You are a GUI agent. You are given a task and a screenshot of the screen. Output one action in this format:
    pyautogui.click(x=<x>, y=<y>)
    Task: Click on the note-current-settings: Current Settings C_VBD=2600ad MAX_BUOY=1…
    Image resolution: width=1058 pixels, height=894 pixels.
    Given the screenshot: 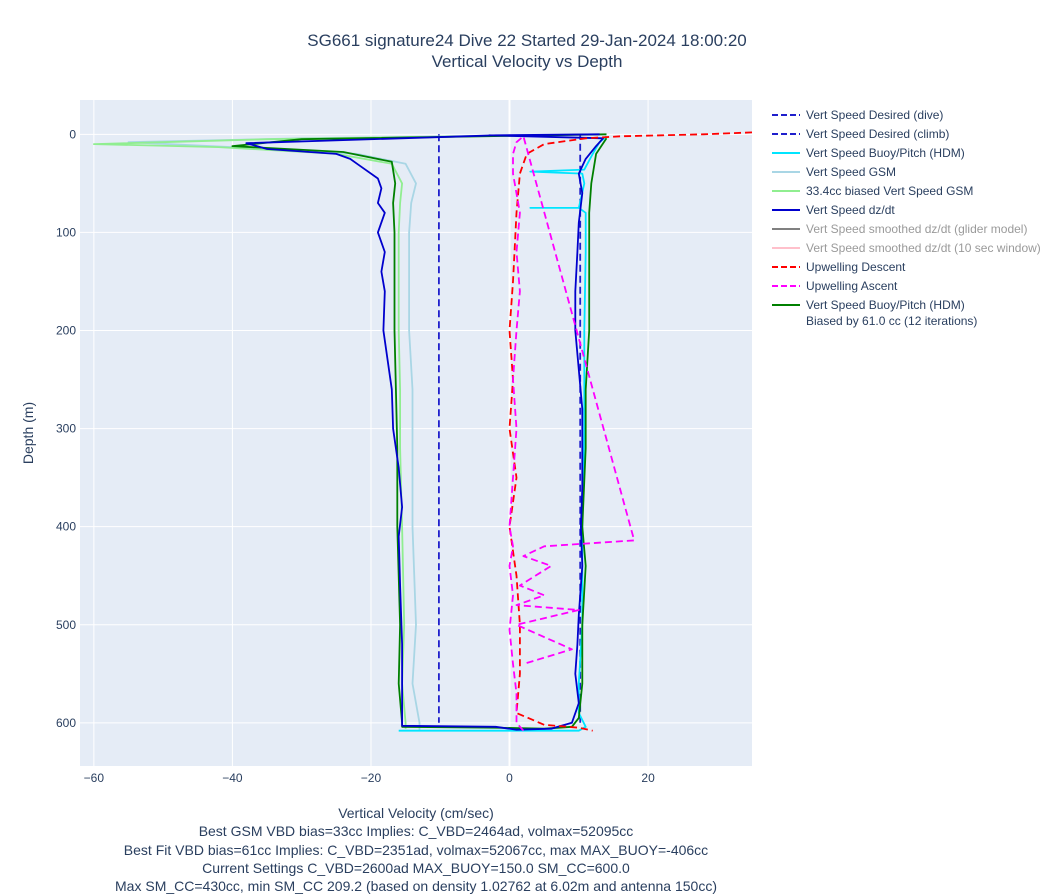 What is the action you would take?
    pyautogui.click(x=416, y=868)
    